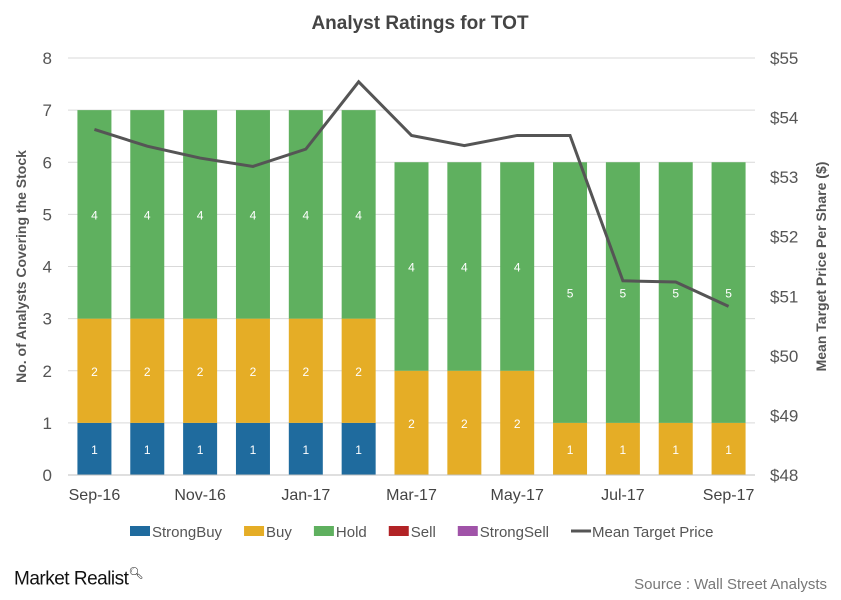 The image size is (841, 600). I want to click on y-tick-label: 2, so click(47, 371).